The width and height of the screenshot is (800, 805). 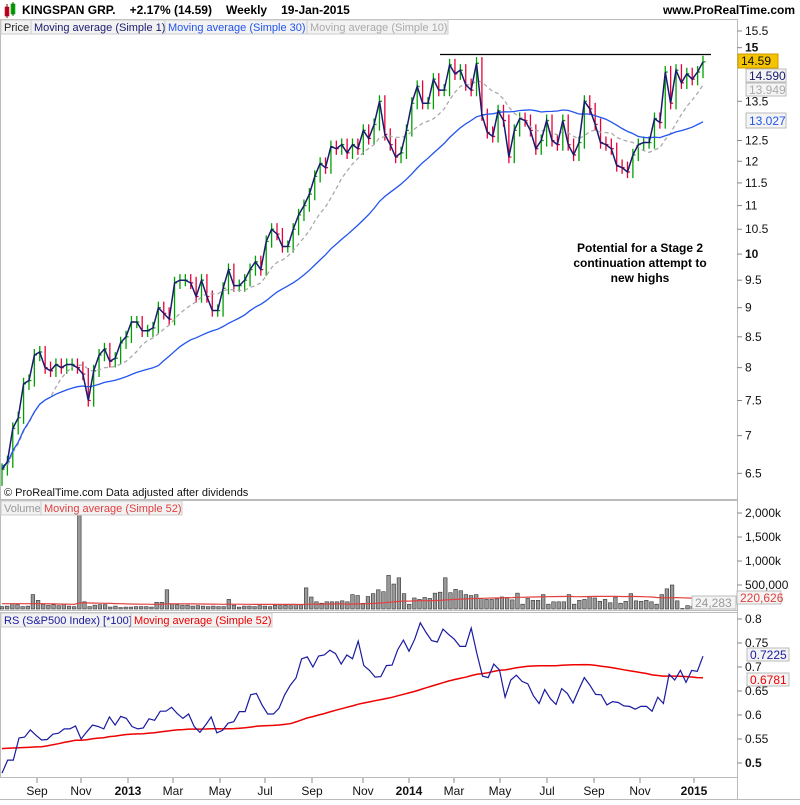 I want to click on volume-axis-label: 500,000, so click(x=767, y=585).